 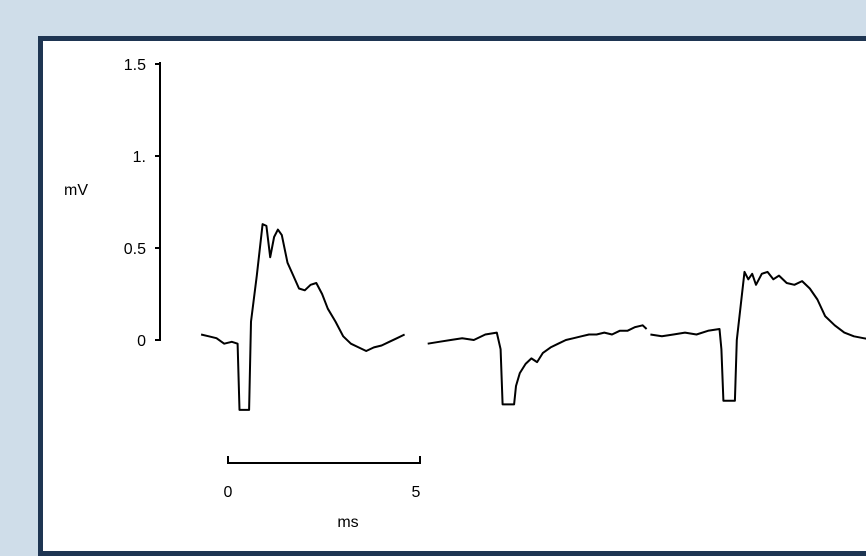 What do you see at coordinates (141, 341) in the screenshot?
I see `y-tick-label-0: 0` at bounding box center [141, 341].